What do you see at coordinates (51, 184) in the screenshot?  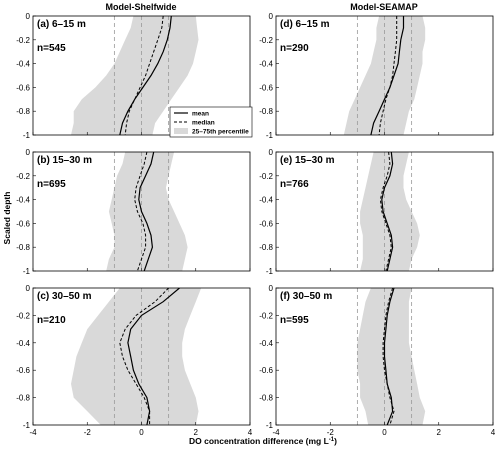 I see `sample-count: n=695` at bounding box center [51, 184].